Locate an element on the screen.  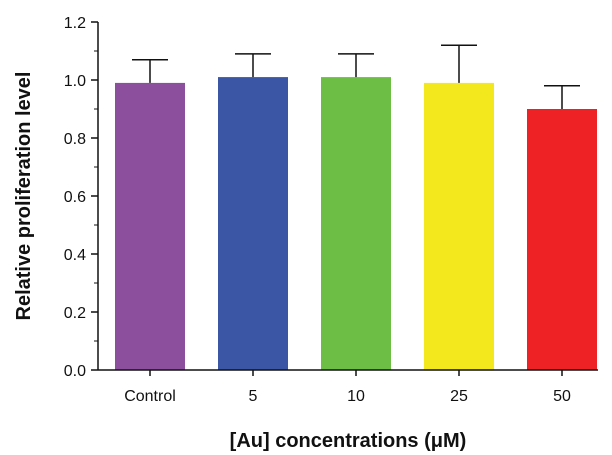
x-tick-label: 5 is located at coordinates (253, 396).